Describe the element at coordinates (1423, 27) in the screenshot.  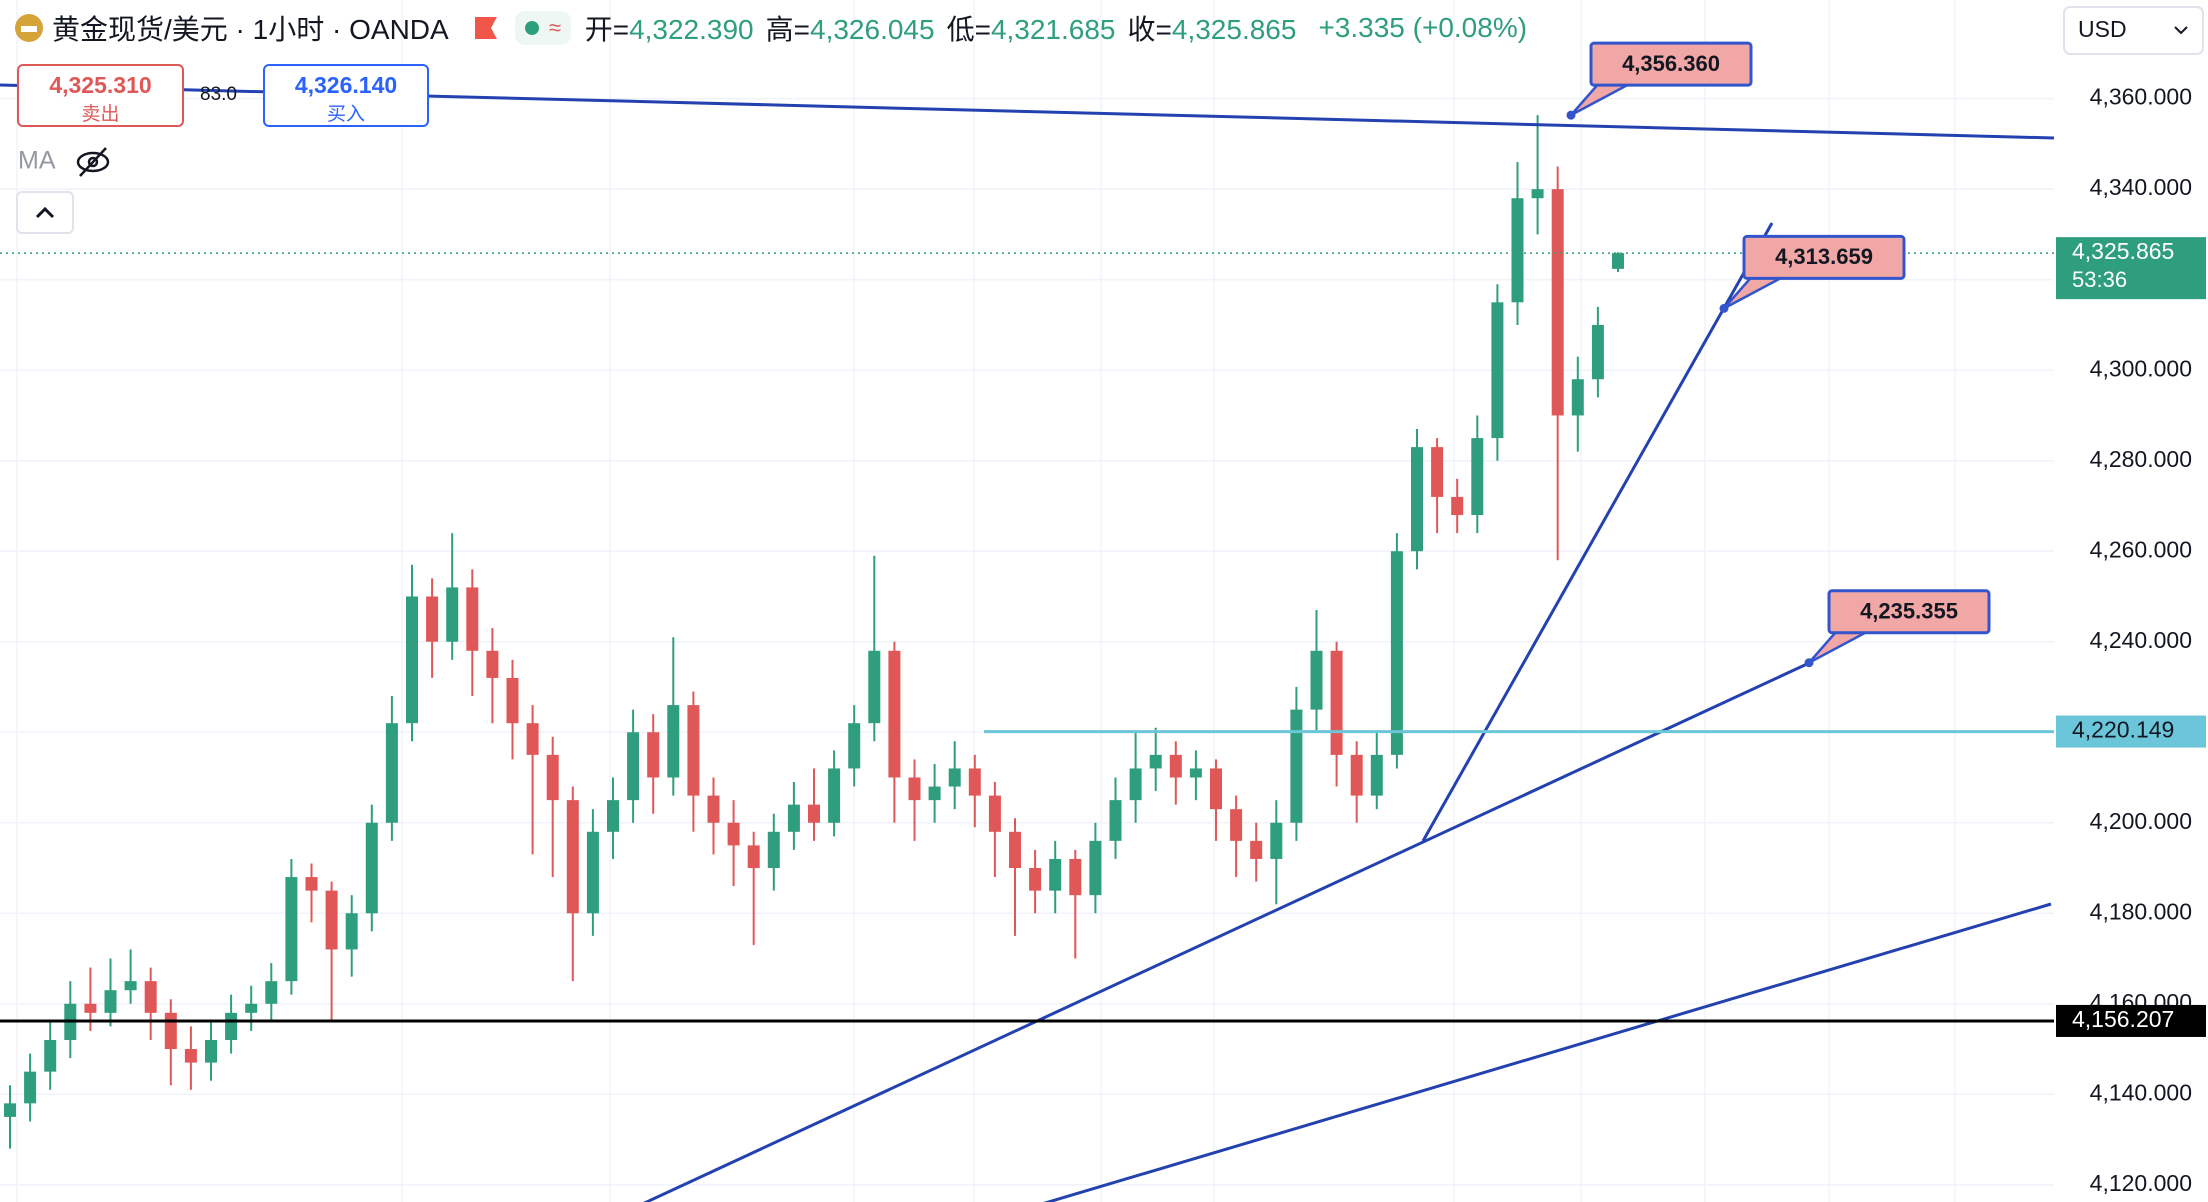
I see `change: +3.335 (+0.08%)` at that location.